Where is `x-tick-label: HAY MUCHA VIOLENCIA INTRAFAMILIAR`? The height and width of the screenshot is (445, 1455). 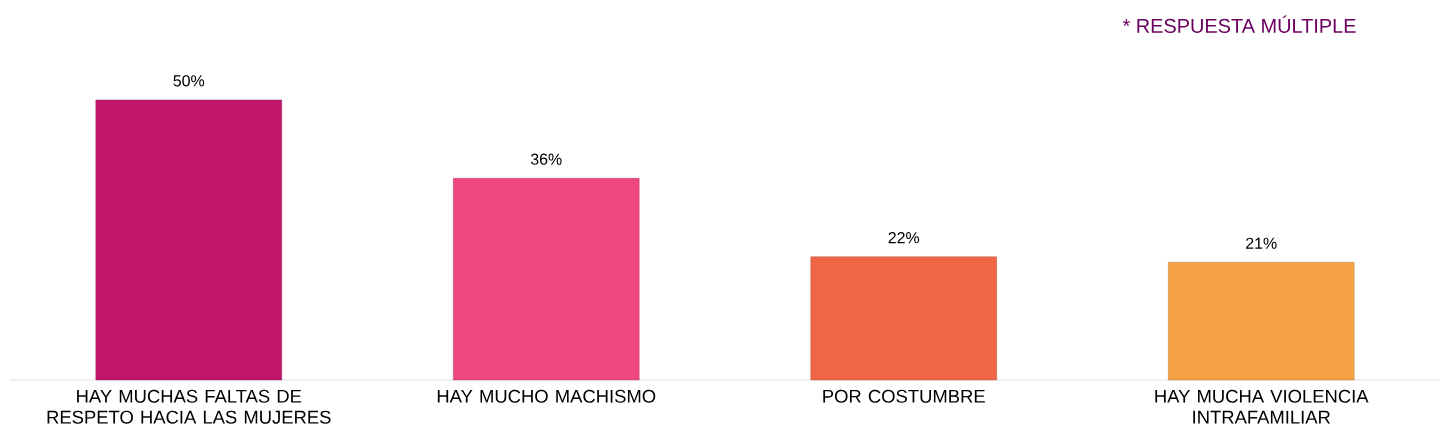 x-tick-label: HAY MUCHA VIOLENCIA INTRAFAMILIAR is located at coordinates (1262, 406).